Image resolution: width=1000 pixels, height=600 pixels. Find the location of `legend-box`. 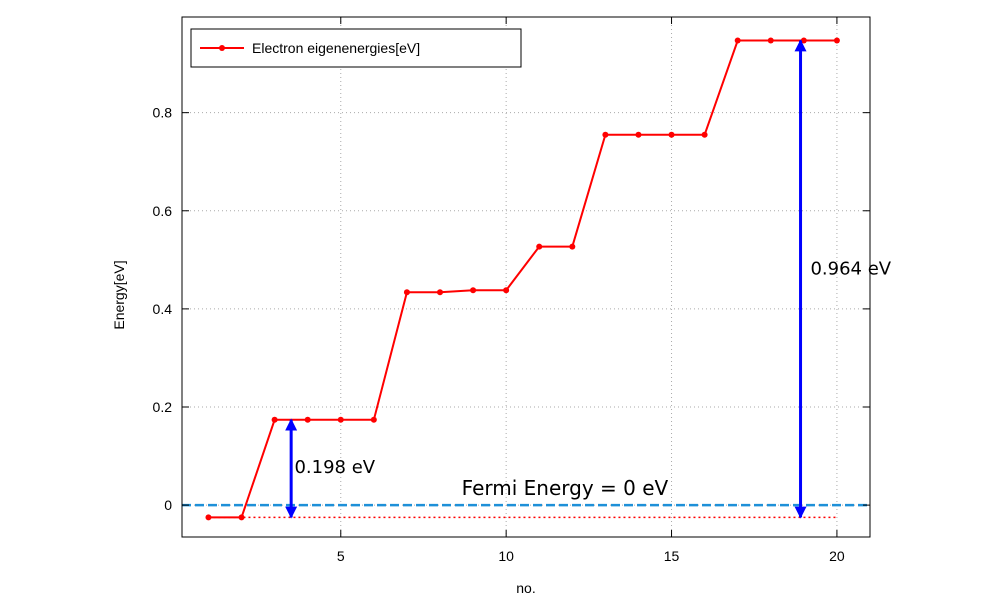

legend-box is located at coordinates (356, 48).